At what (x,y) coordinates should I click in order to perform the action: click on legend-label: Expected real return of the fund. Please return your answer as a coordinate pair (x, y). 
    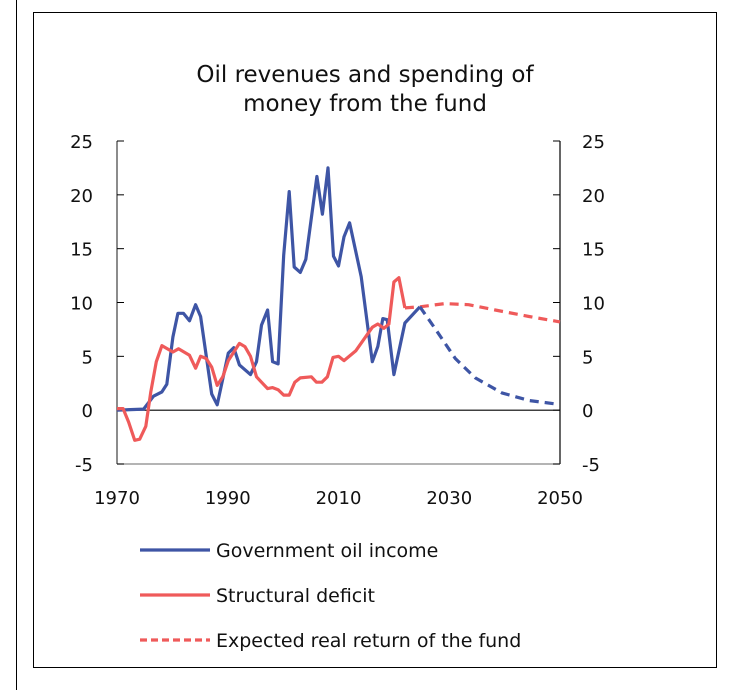
    Looking at the image, I should click on (368, 641).